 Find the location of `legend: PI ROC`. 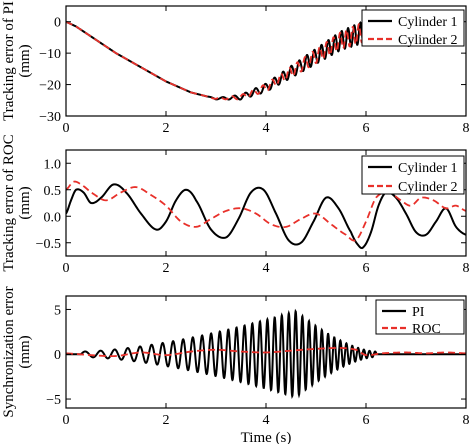

legend: PI ROC is located at coordinates (420, 318).